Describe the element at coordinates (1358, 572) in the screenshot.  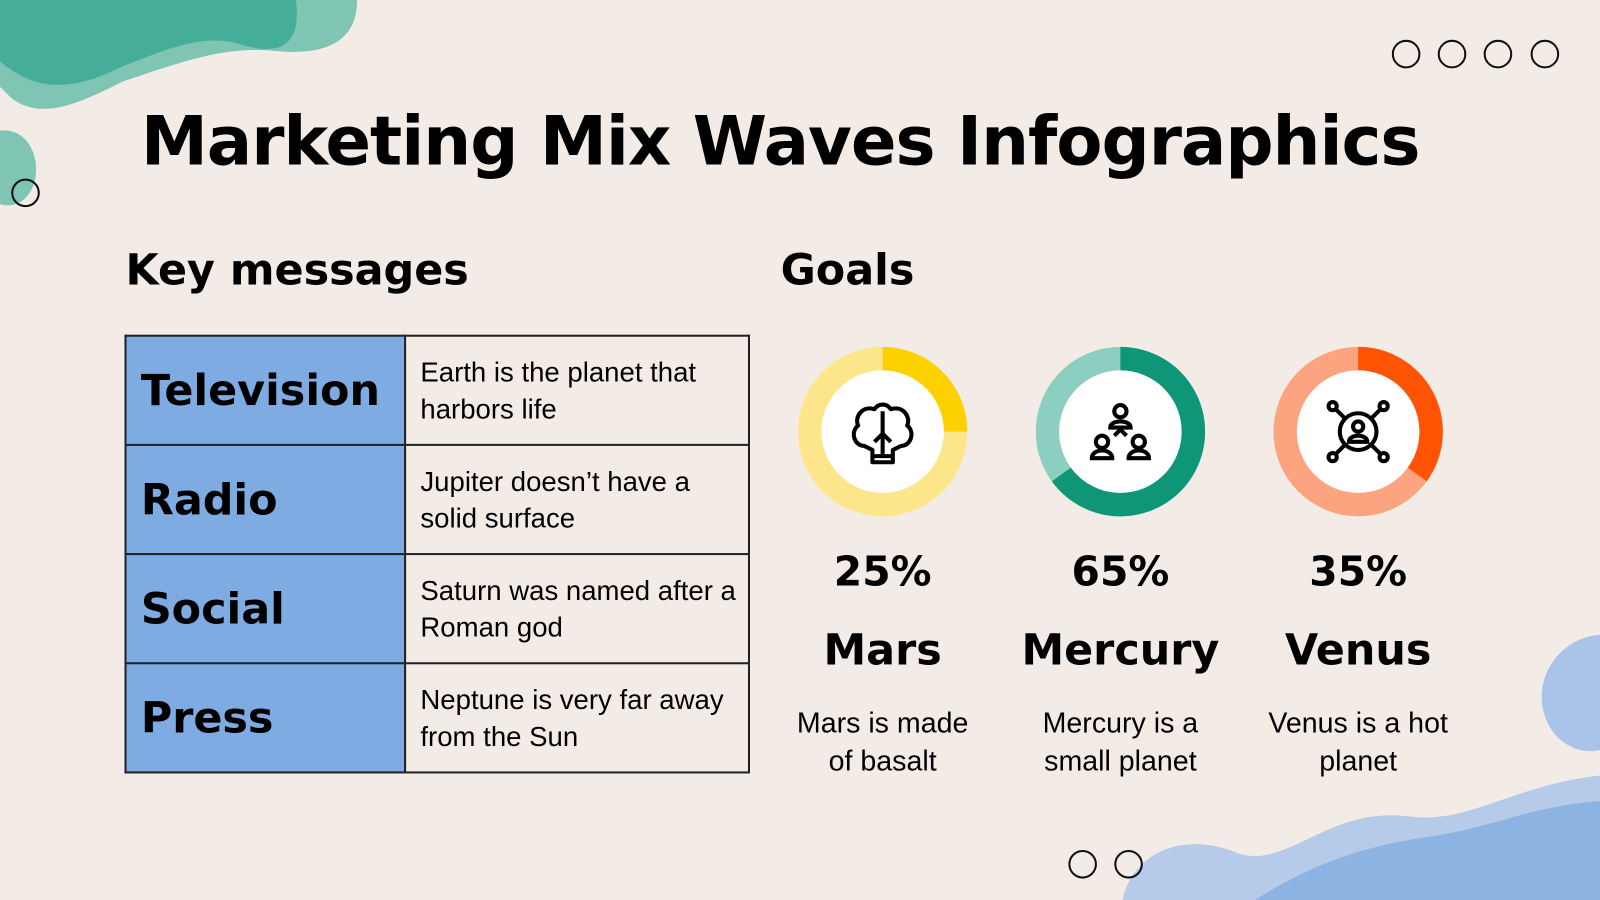
I see `goal-percent: 35%` at that location.